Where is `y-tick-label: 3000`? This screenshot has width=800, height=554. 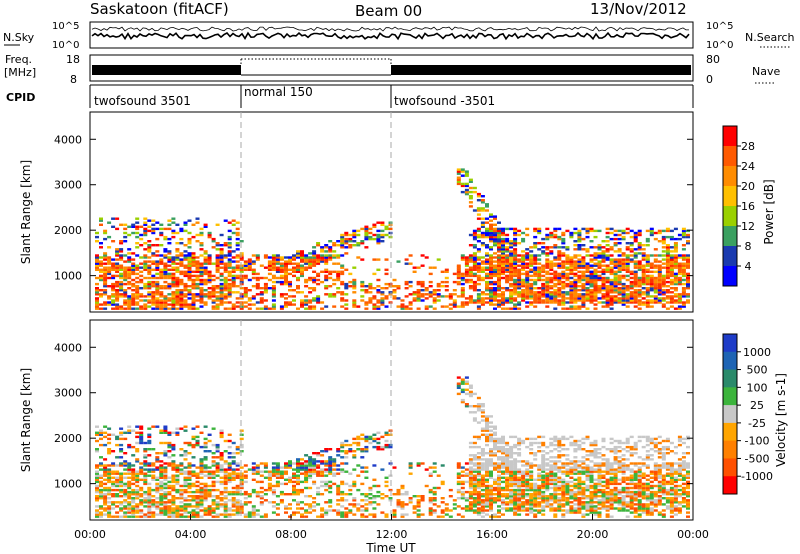
y-tick-label: 3000 is located at coordinates (68, 185).